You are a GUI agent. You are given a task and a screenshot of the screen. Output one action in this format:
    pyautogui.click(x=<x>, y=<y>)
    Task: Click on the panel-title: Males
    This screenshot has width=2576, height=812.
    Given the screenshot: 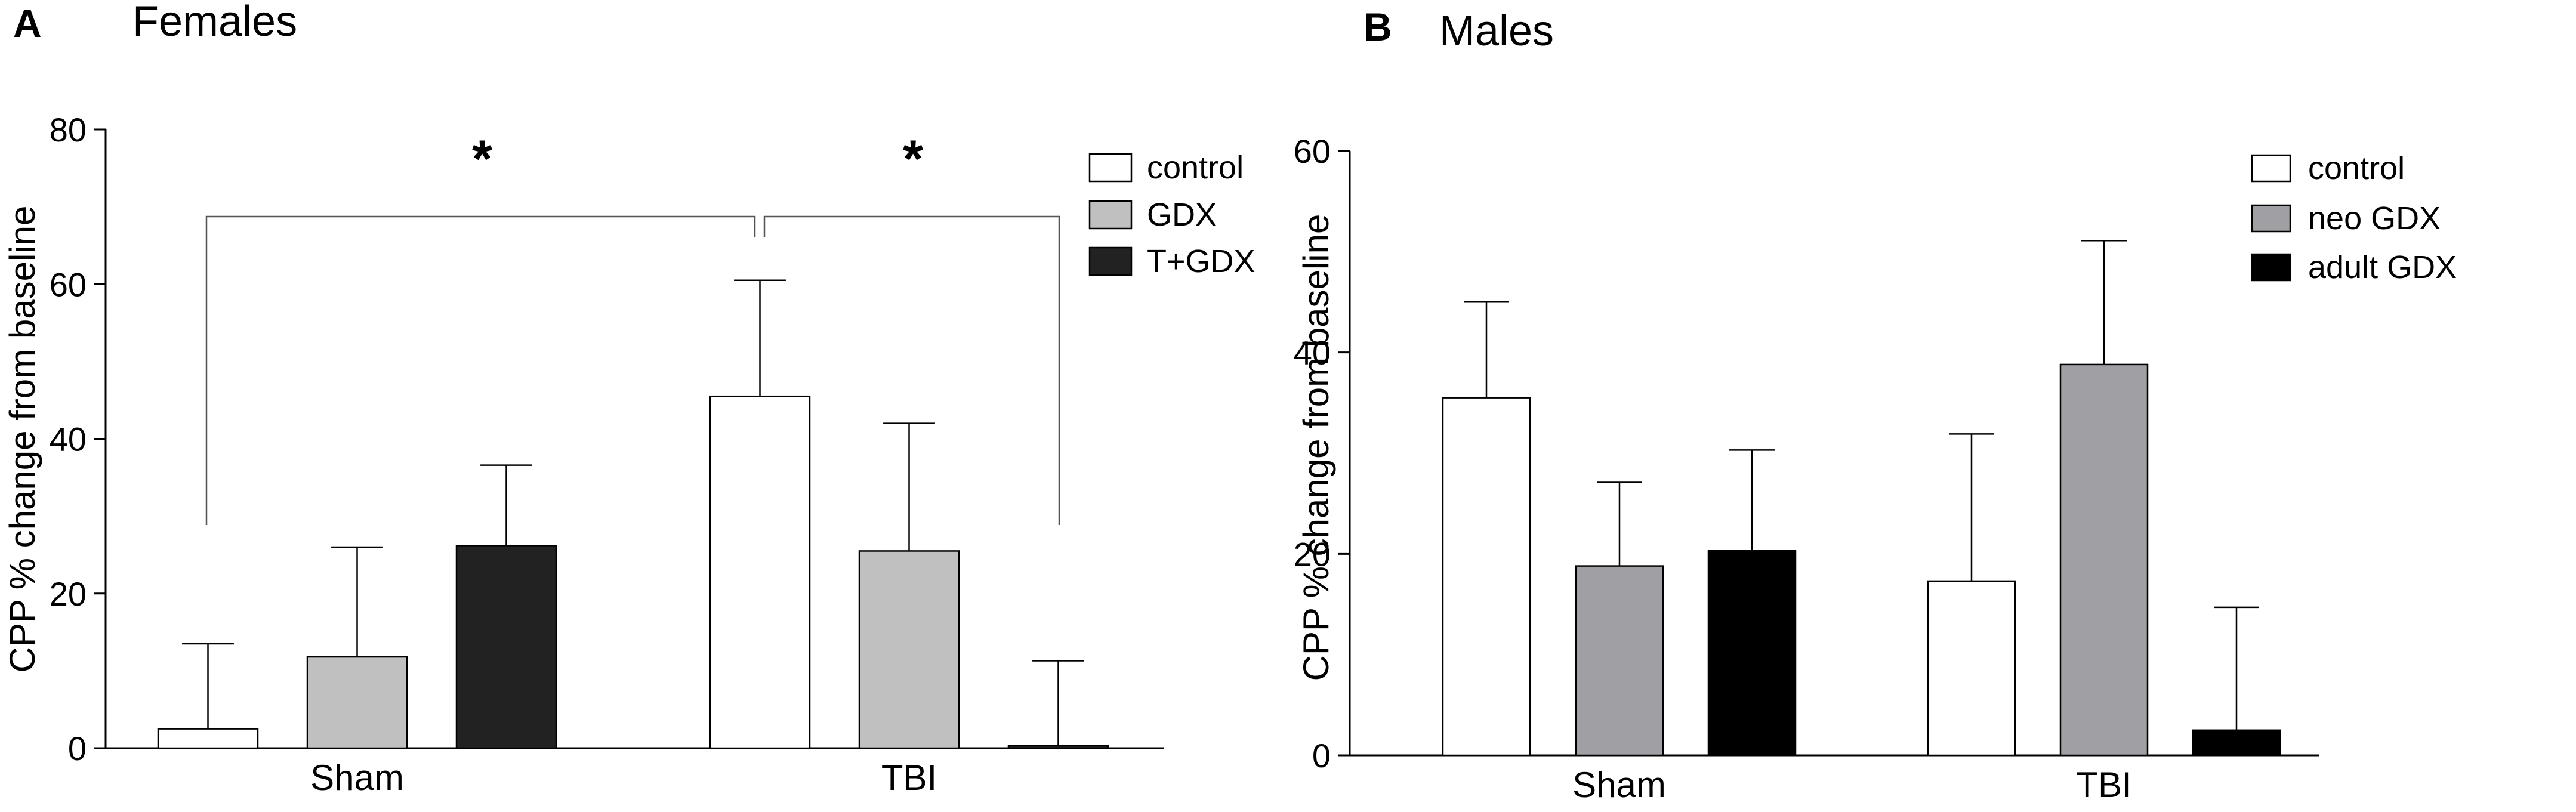 What is the action you would take?
    pyautogui.click(x=1496, y=31)
    